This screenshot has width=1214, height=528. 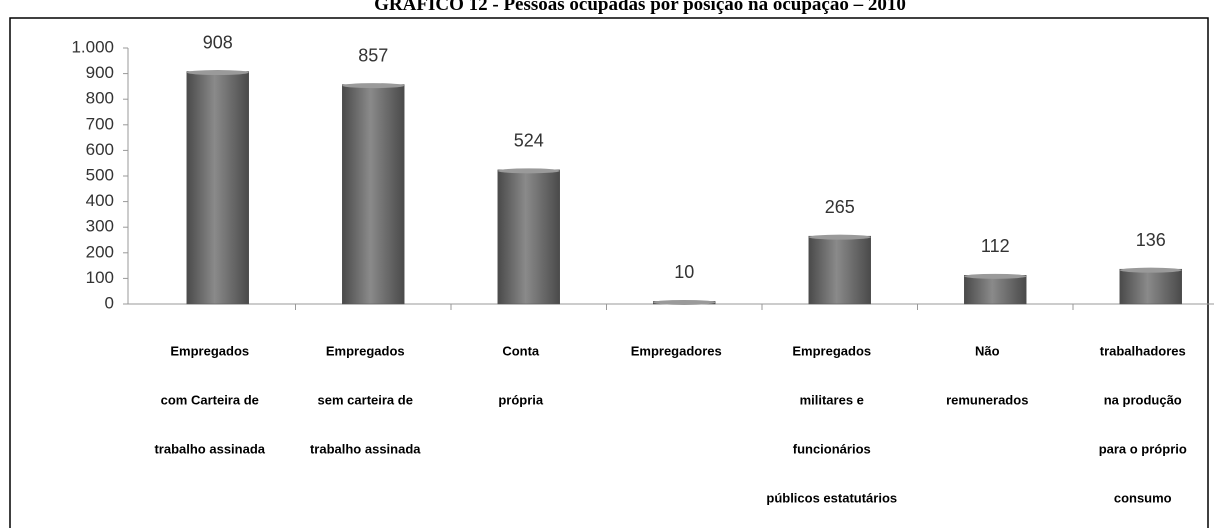 I want to click on x-tick-label: remunerados, so click(x=987, y=399).